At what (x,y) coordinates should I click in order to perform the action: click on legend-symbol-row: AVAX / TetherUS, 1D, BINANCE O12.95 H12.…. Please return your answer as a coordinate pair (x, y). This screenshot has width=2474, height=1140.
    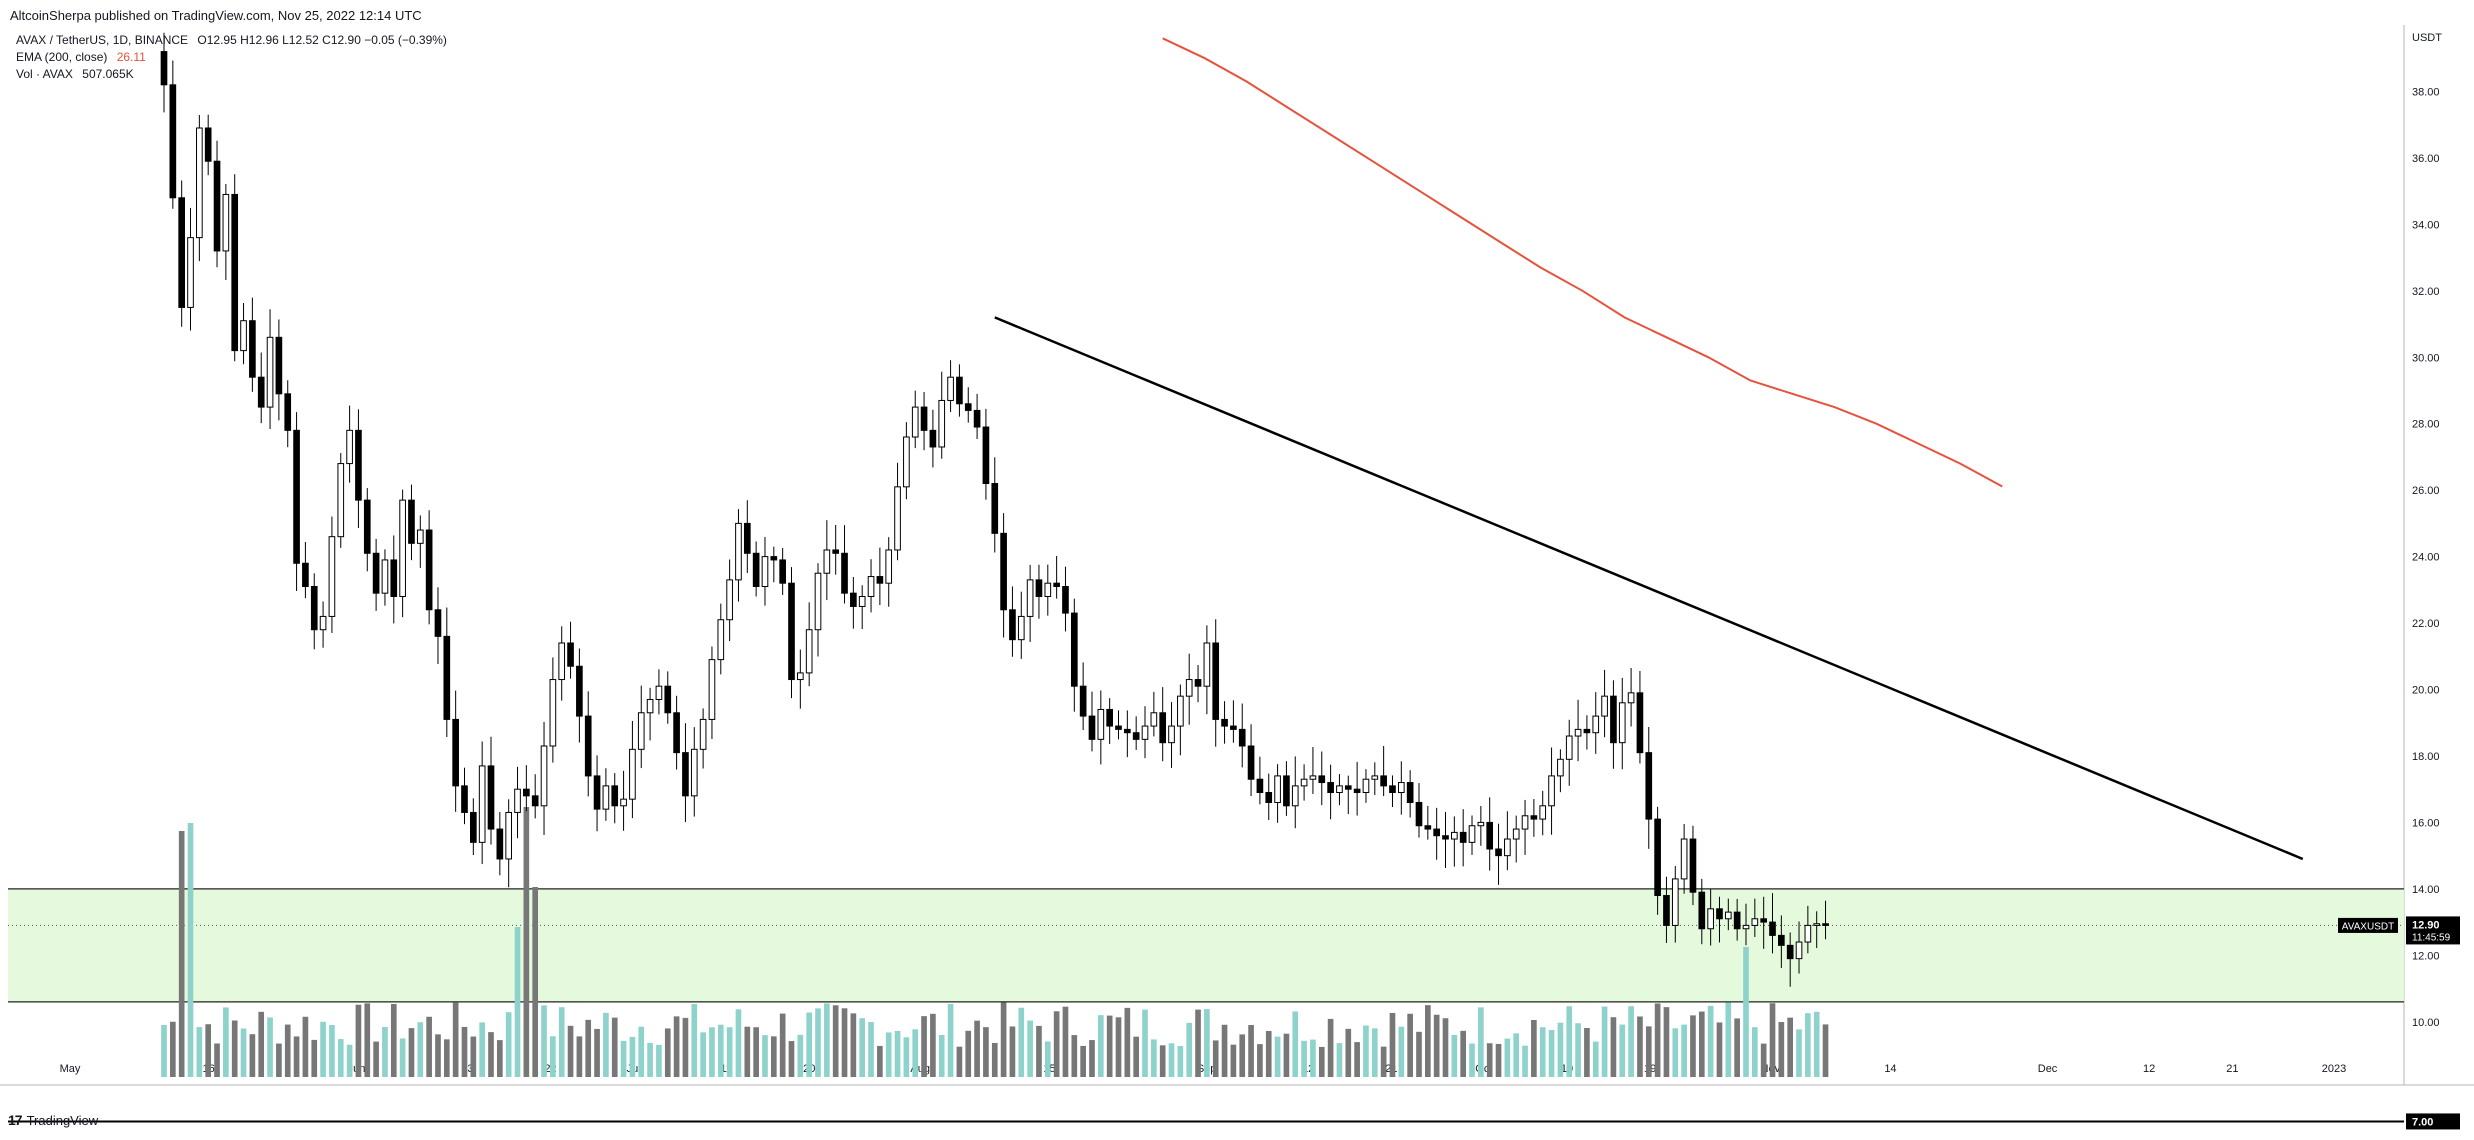
    Looking at the image, I should click on (231, 40).